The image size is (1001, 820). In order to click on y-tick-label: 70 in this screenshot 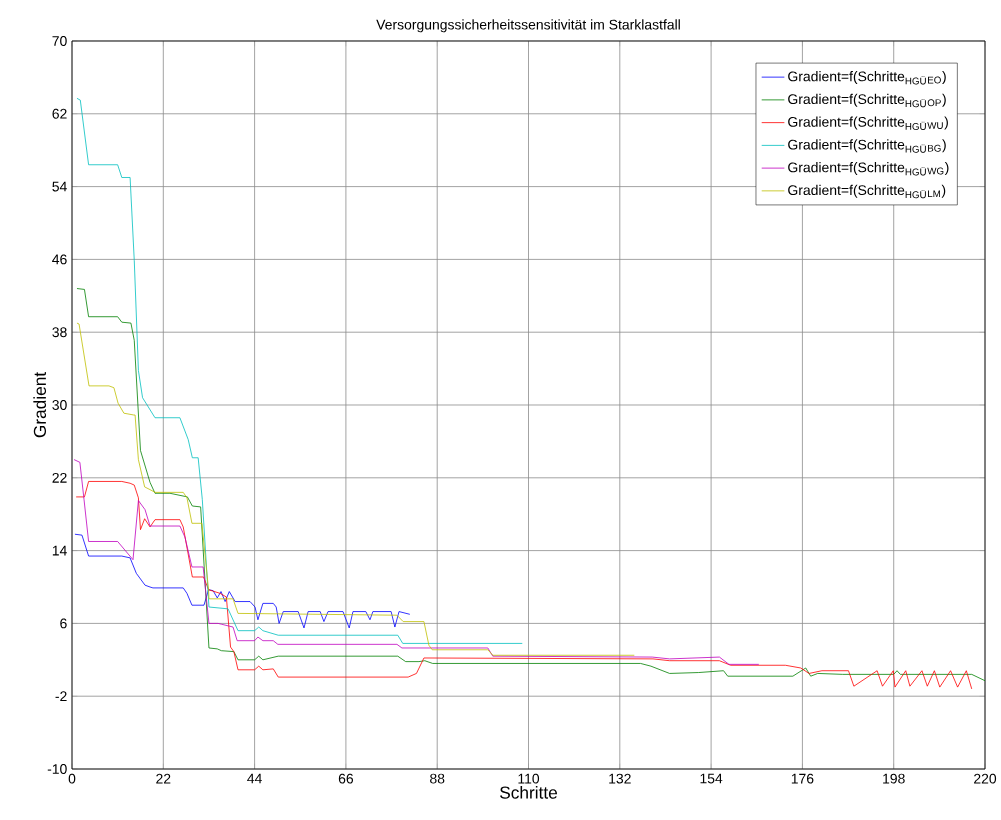, I will do `click(59, 41)`.